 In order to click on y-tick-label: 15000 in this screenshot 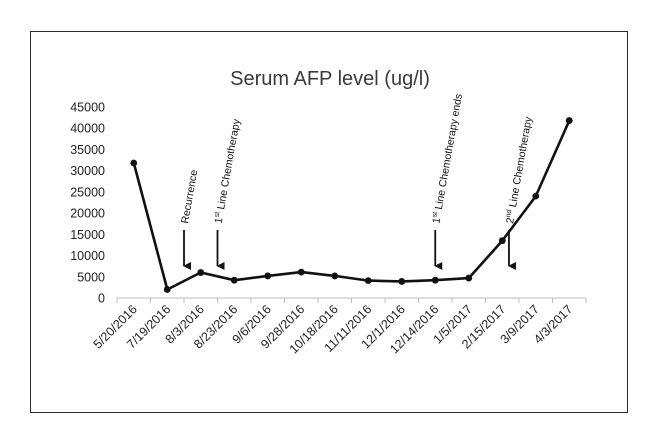, I will do `click(87, 235)`.